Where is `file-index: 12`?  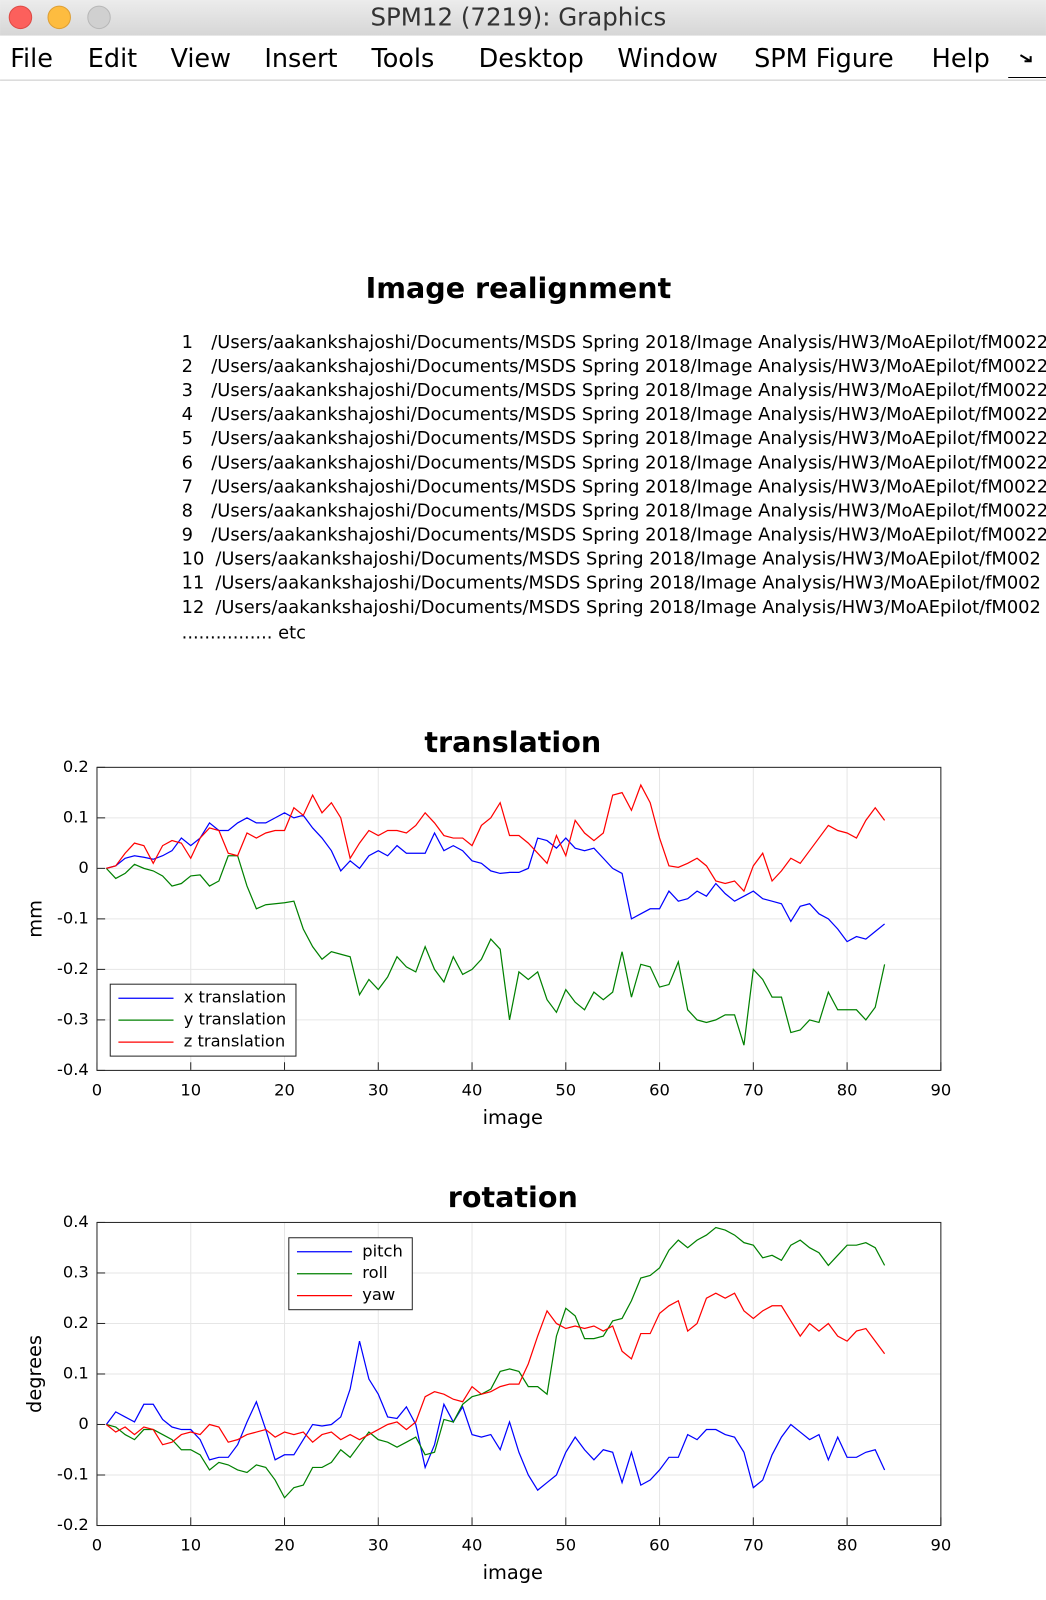
file-index: 12 is located at coordinates (193, 607).